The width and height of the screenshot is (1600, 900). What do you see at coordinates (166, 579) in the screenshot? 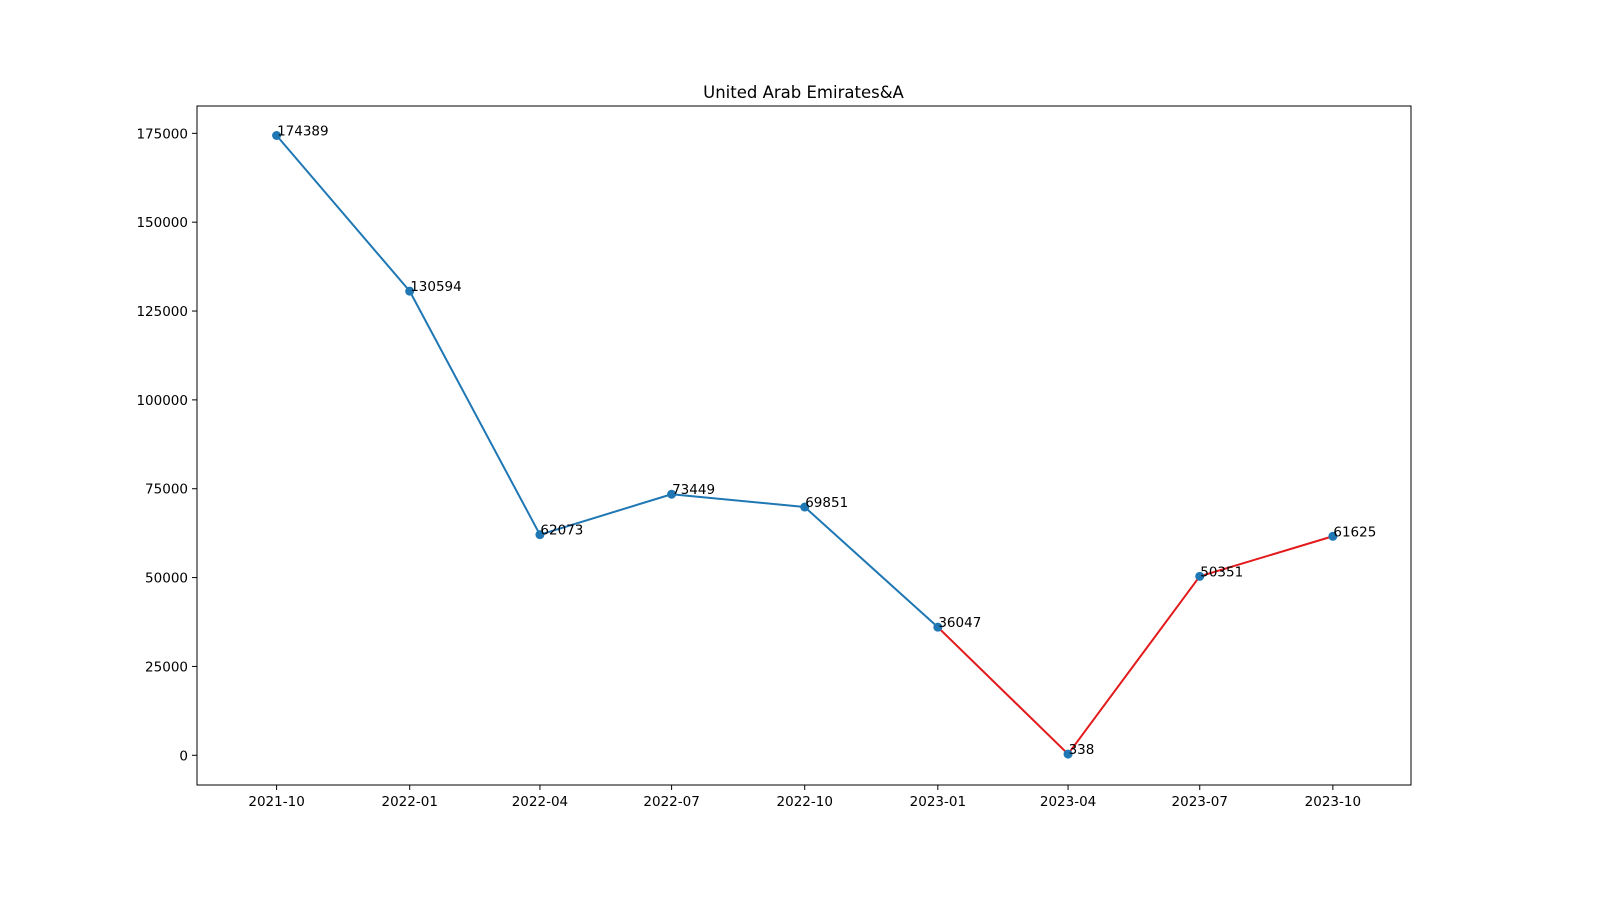
I see `y-tick-label: 50000` at bounding box center [166, 579].